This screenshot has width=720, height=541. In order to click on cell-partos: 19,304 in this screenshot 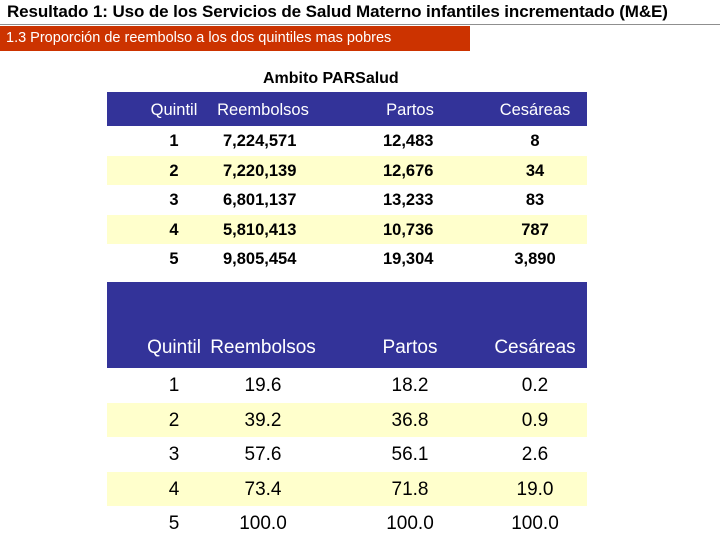, I will do `click(408, 259)`.